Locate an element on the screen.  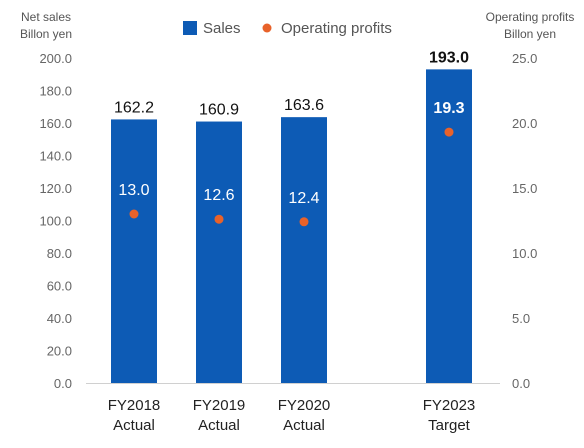
left-axis-tick: 60.0 is located at coordinates (59, 286).